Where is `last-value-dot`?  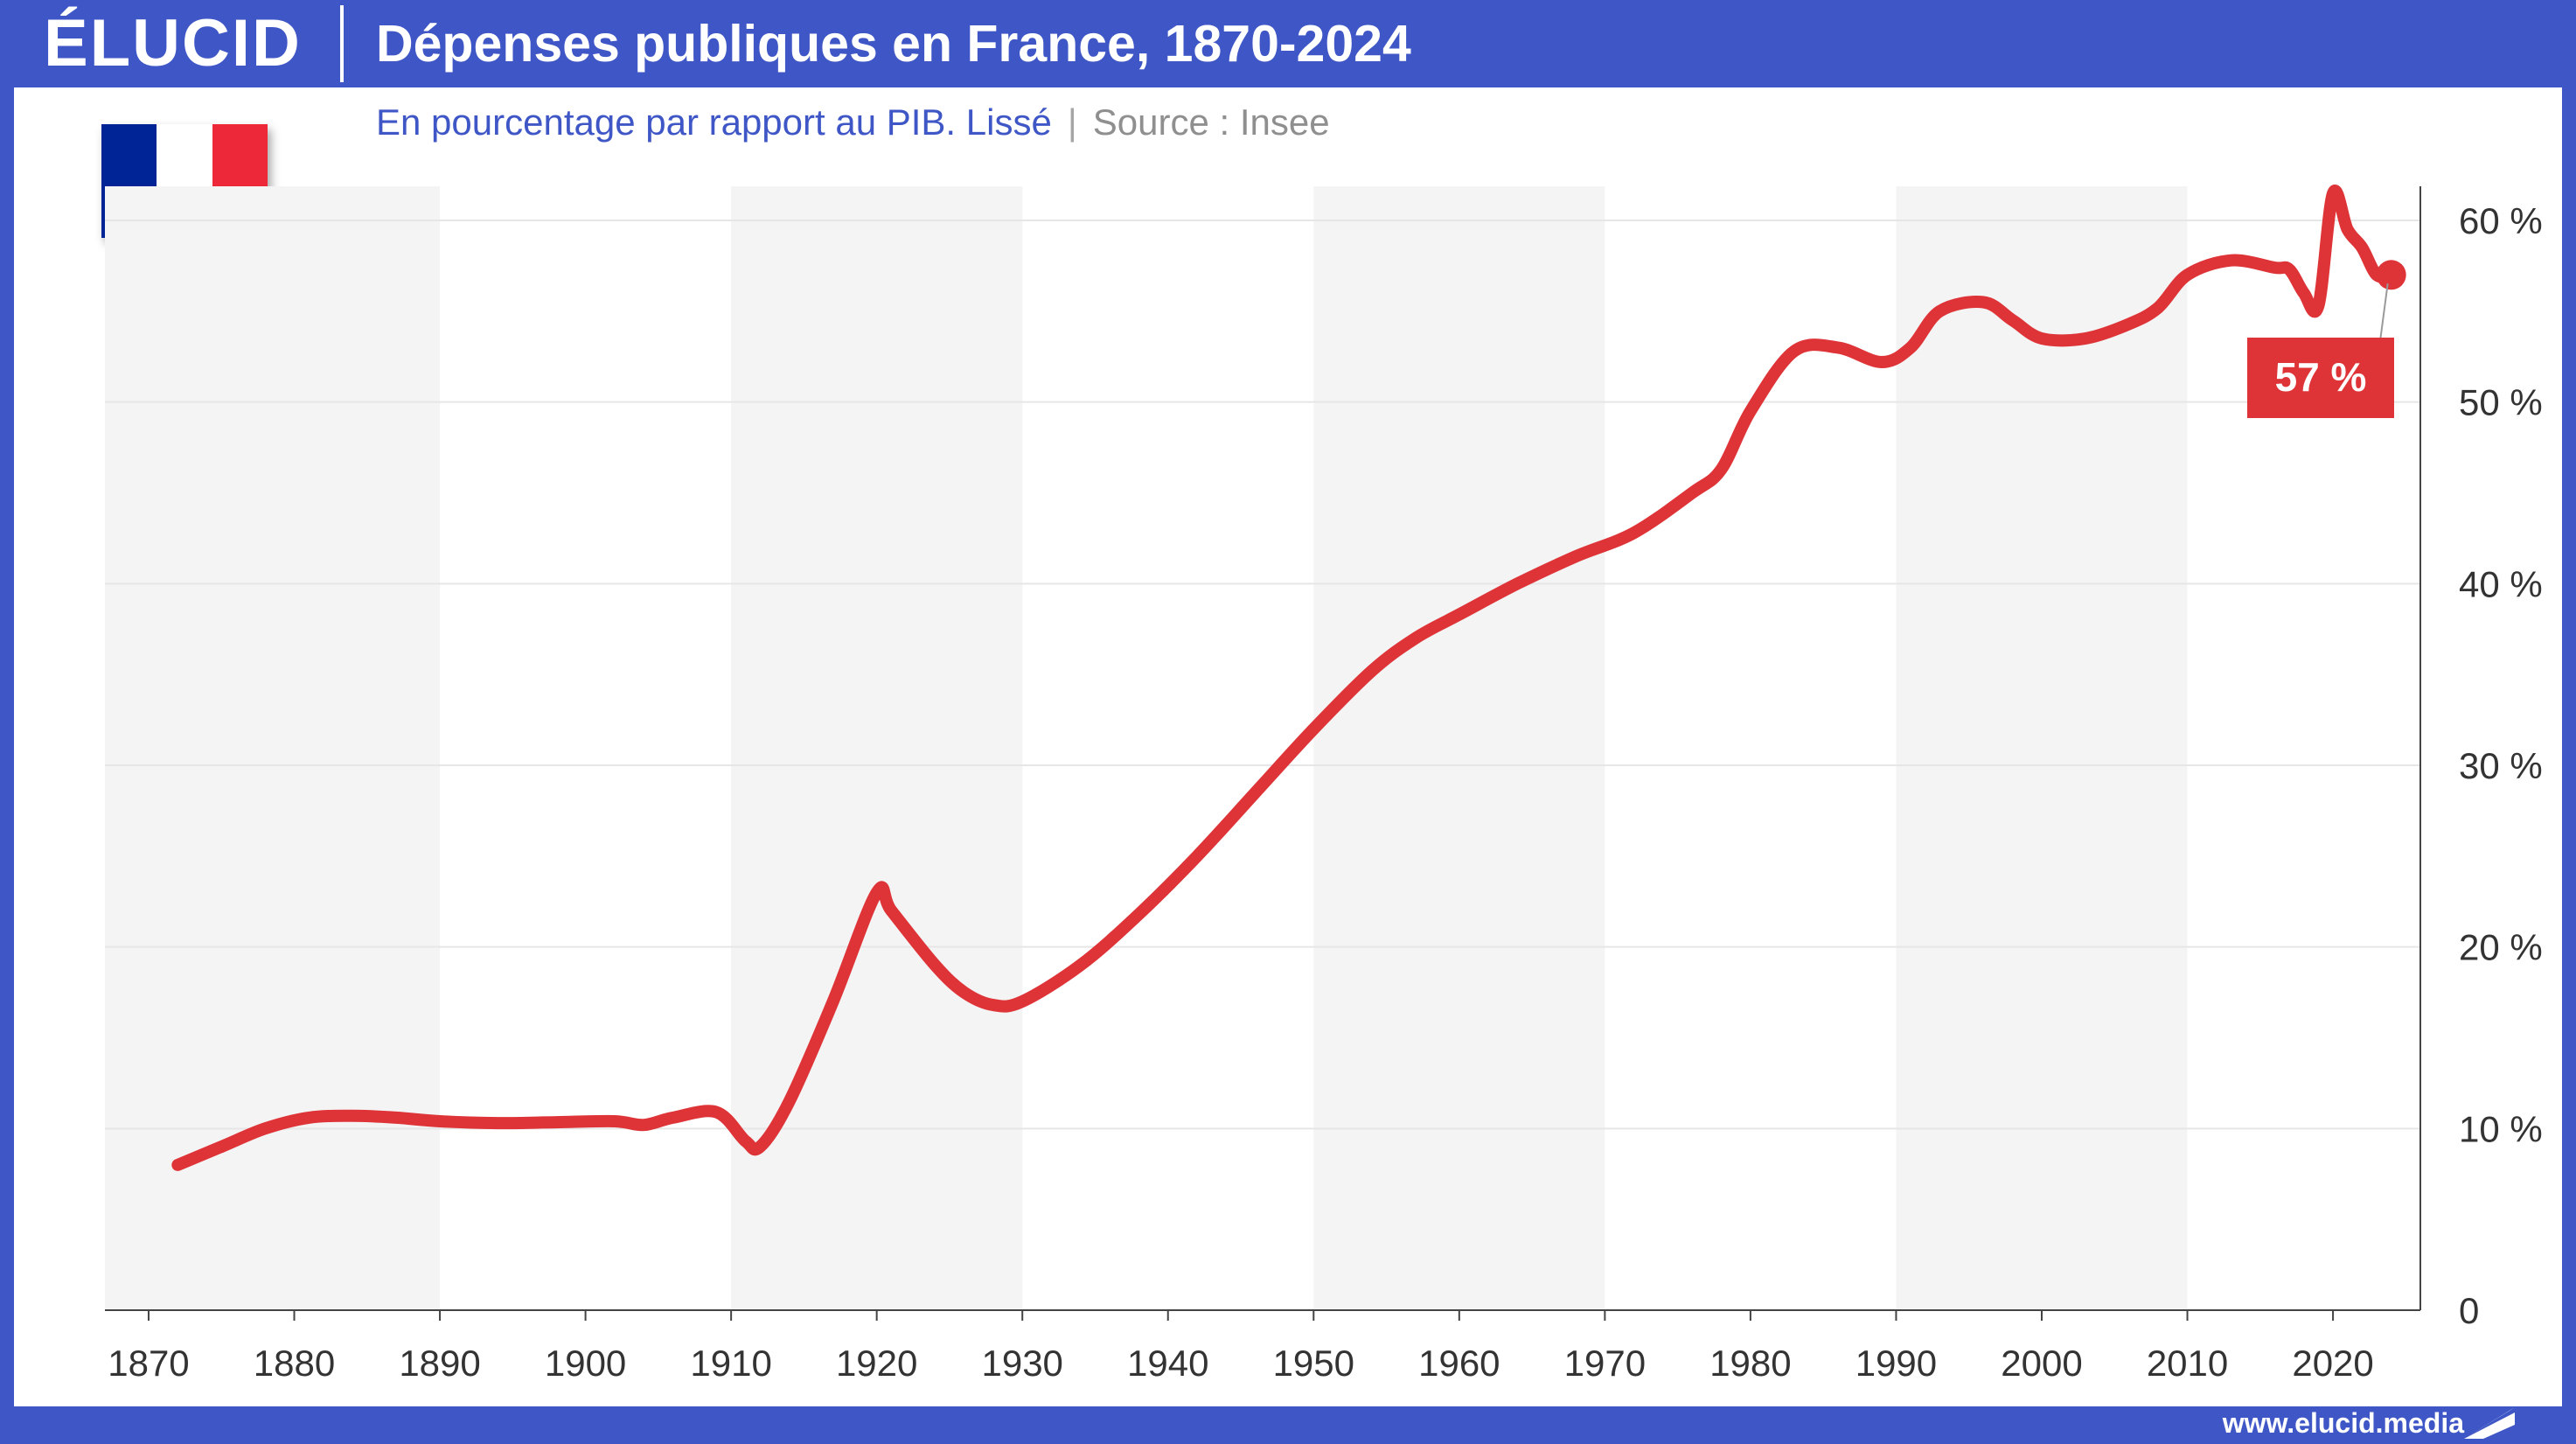
last-value-dot is located at coordinates (2391, 275).